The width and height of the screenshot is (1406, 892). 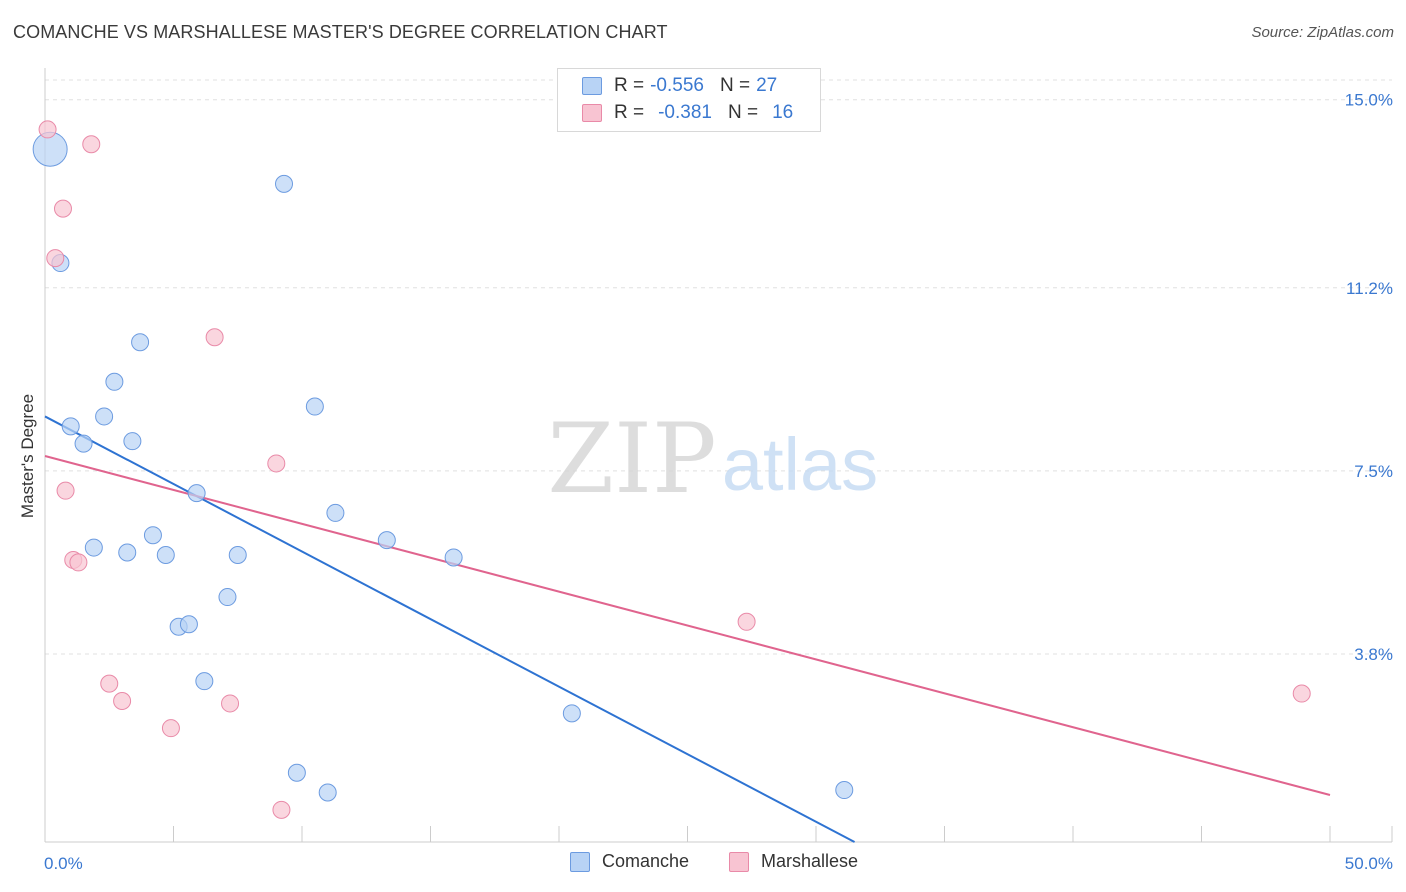 I want to click on legend-item-marshallese: Marshallese, so click(x=793, y=861).